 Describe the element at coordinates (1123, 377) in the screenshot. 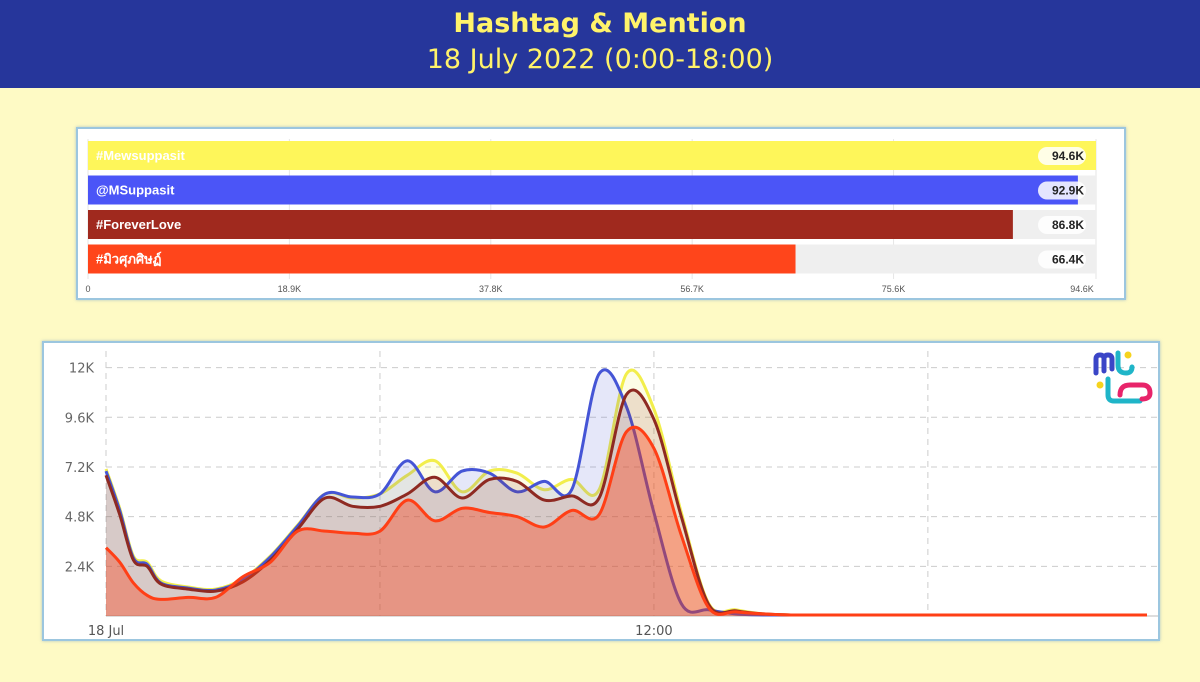

I see `brand-logo` at that location.